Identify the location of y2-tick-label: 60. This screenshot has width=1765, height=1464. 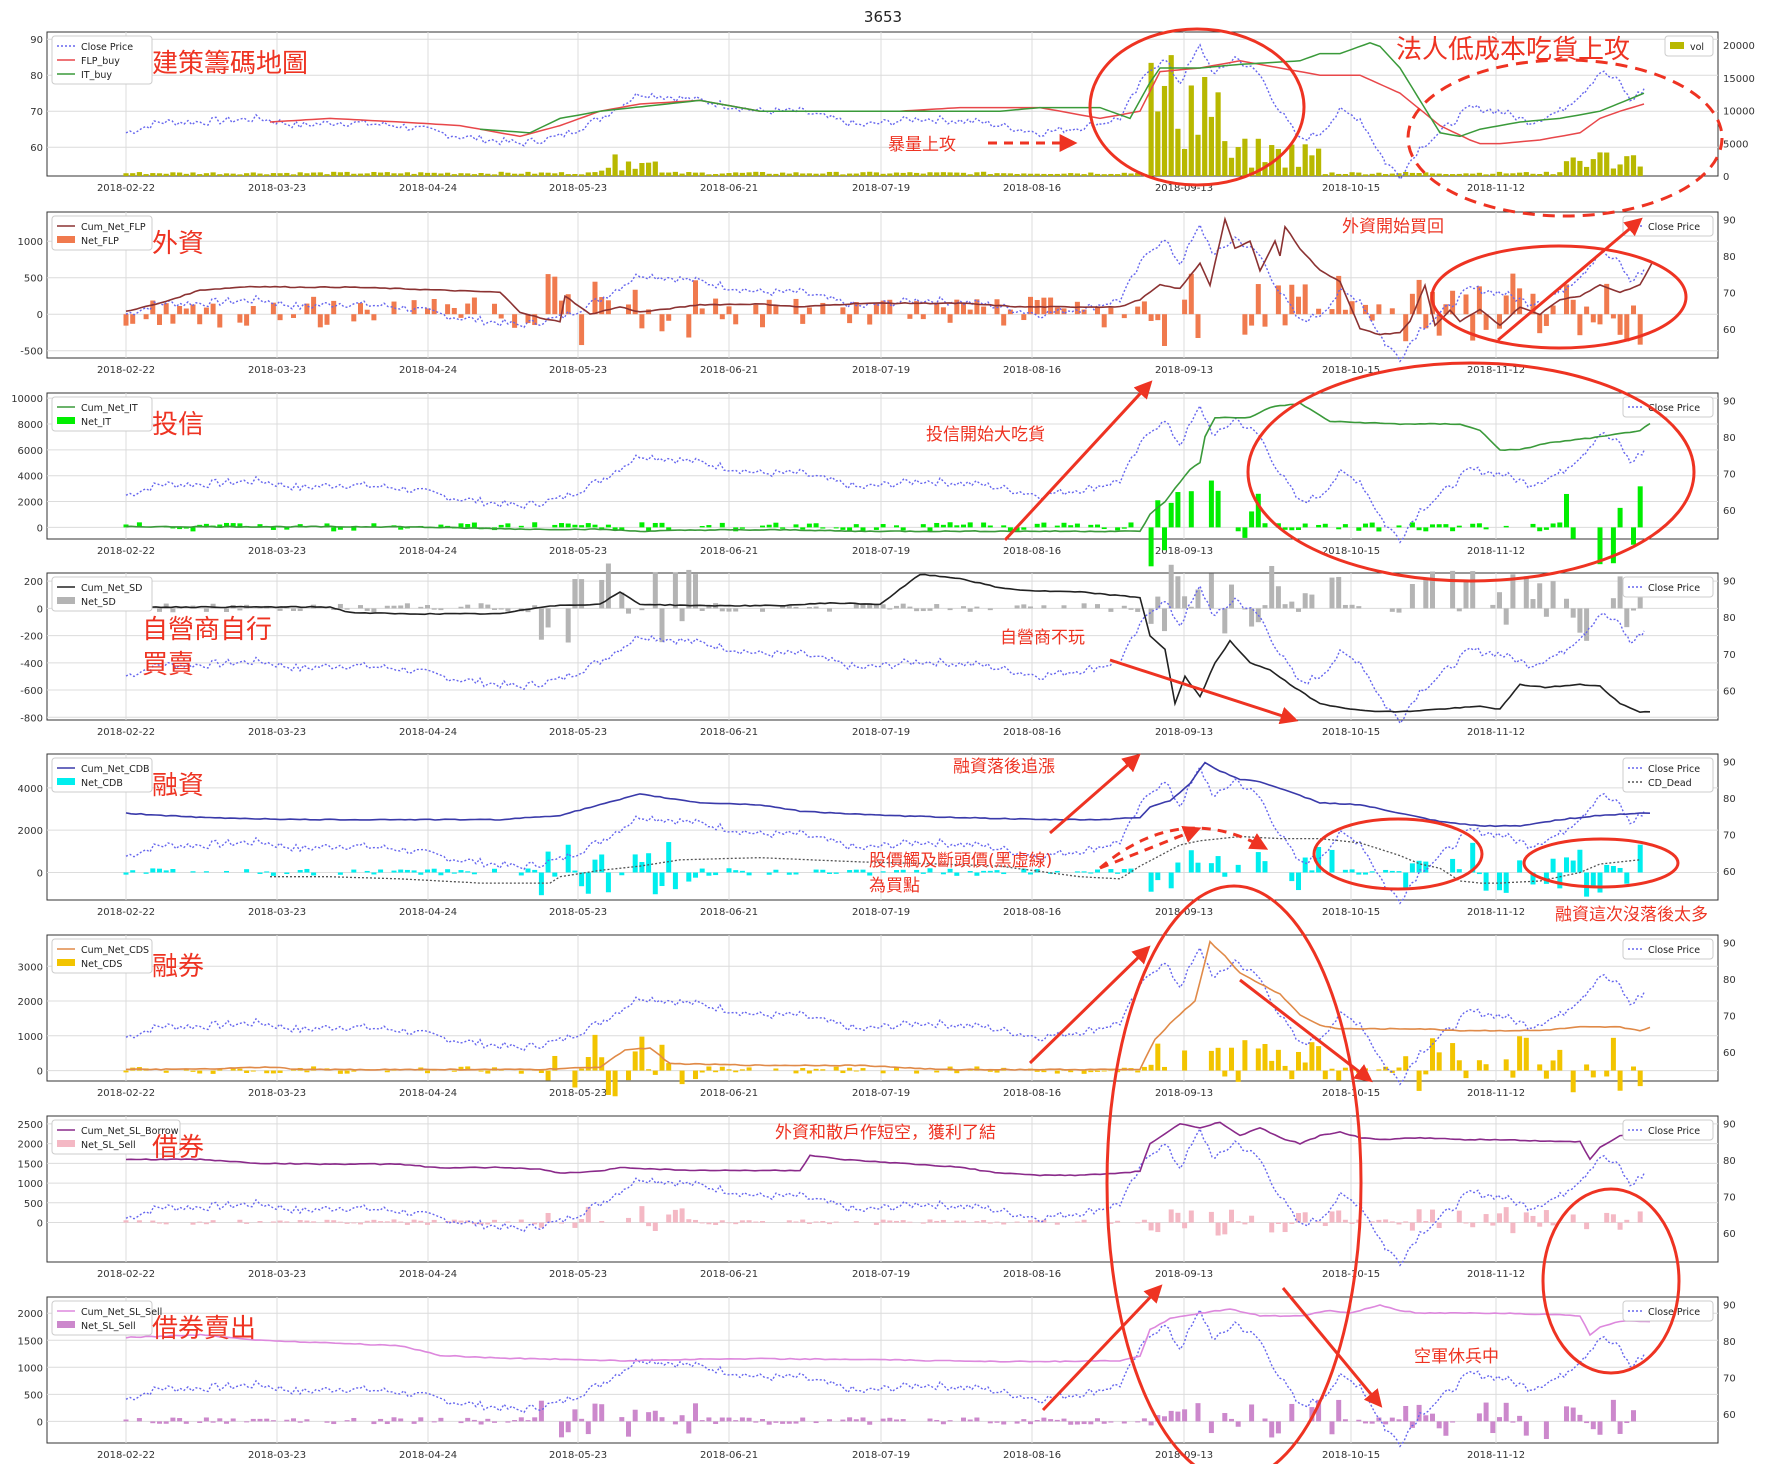
(1729, 1053).